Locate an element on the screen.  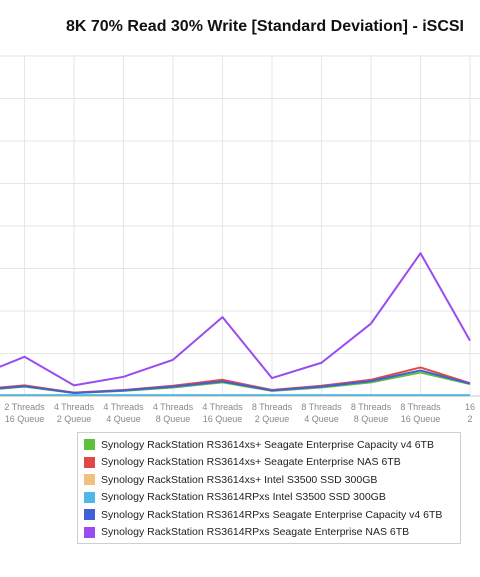
x-tick-label: 2 Threads 16 Queue is located at coordinates (24, 413).